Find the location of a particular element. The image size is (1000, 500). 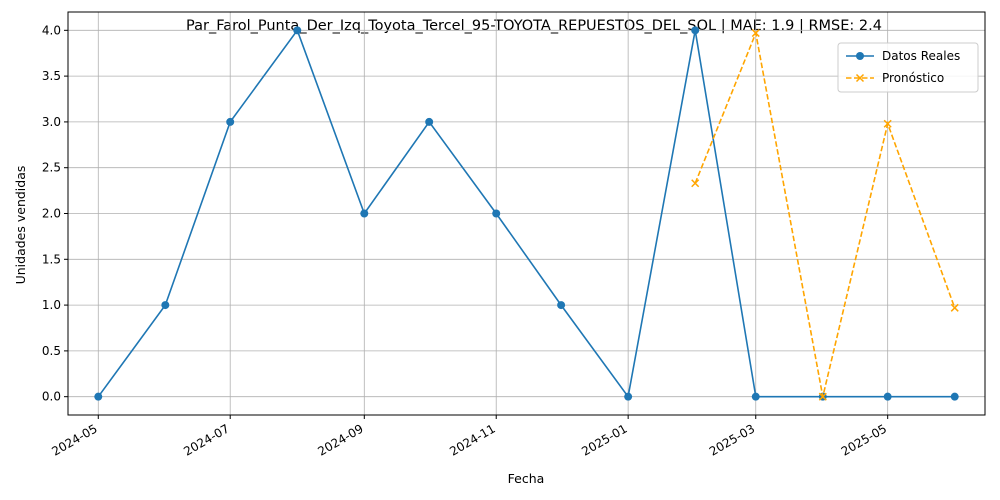

x-tick-label: 2024-09 is located at coordinates (340, 439).